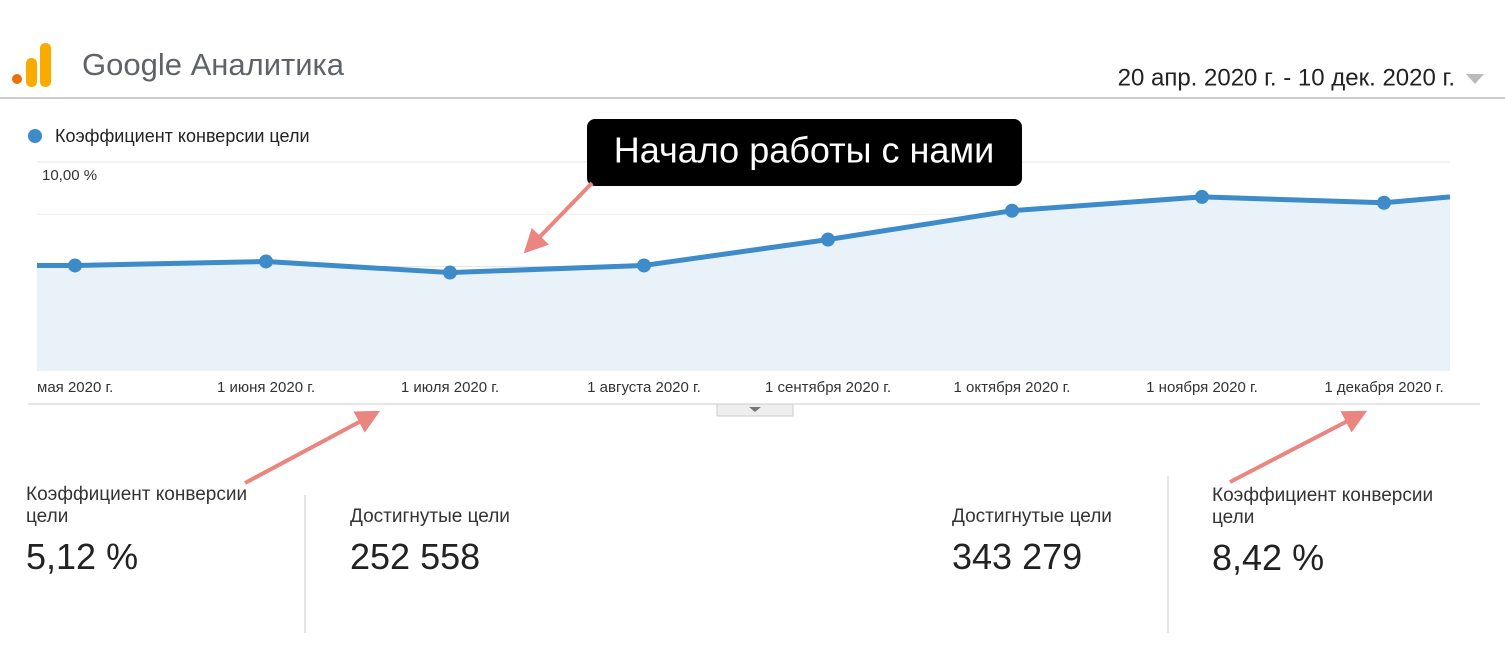 The image size is (1505, 651). What do you see at coordinates (266, 387) in the screenshot?
I see `x-tick-label: 1 июня 2020 г.` at bounding box center [266, 387].